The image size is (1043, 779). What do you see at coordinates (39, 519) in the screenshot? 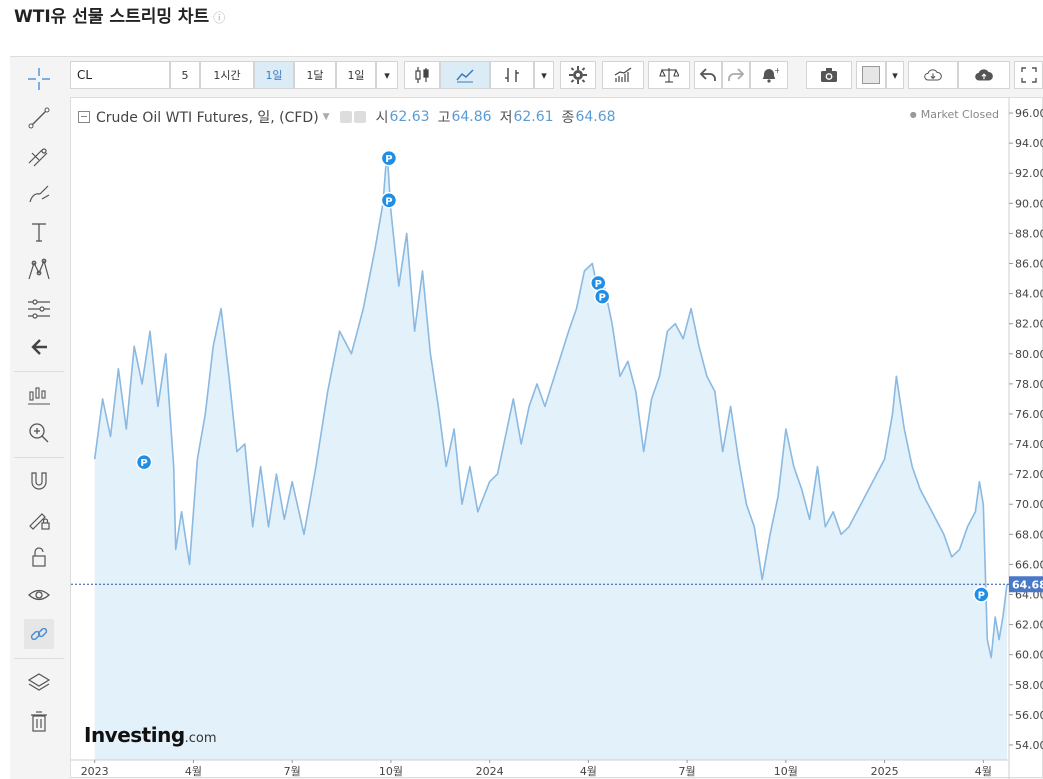
I see `lock-draw-icon` at bounding box center [39, 519].